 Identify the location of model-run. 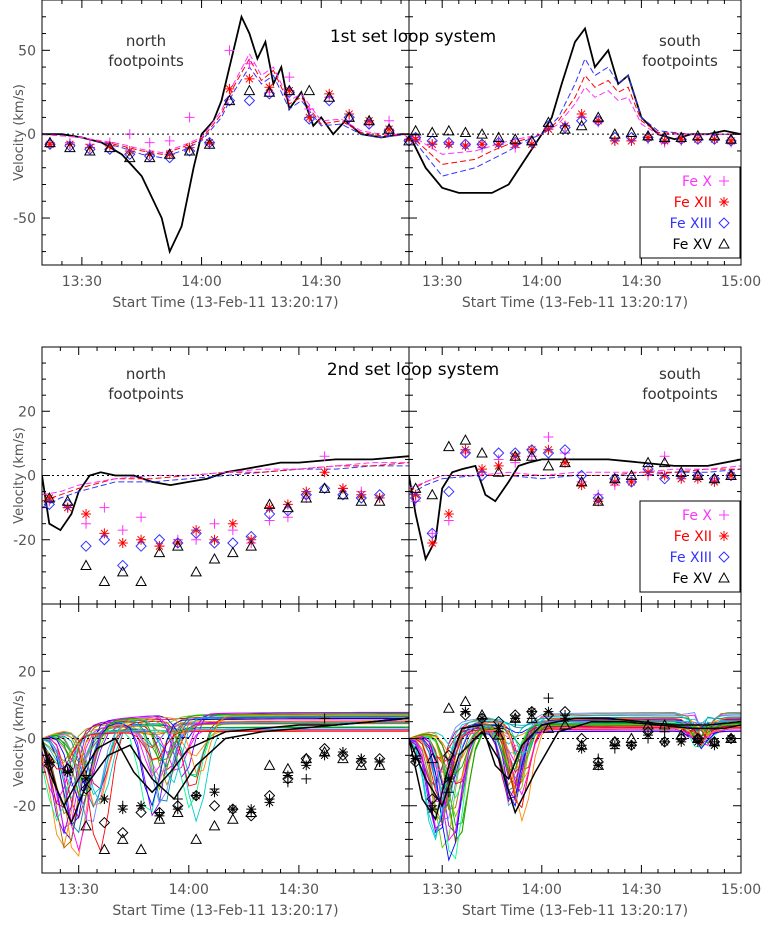
(225, 775).